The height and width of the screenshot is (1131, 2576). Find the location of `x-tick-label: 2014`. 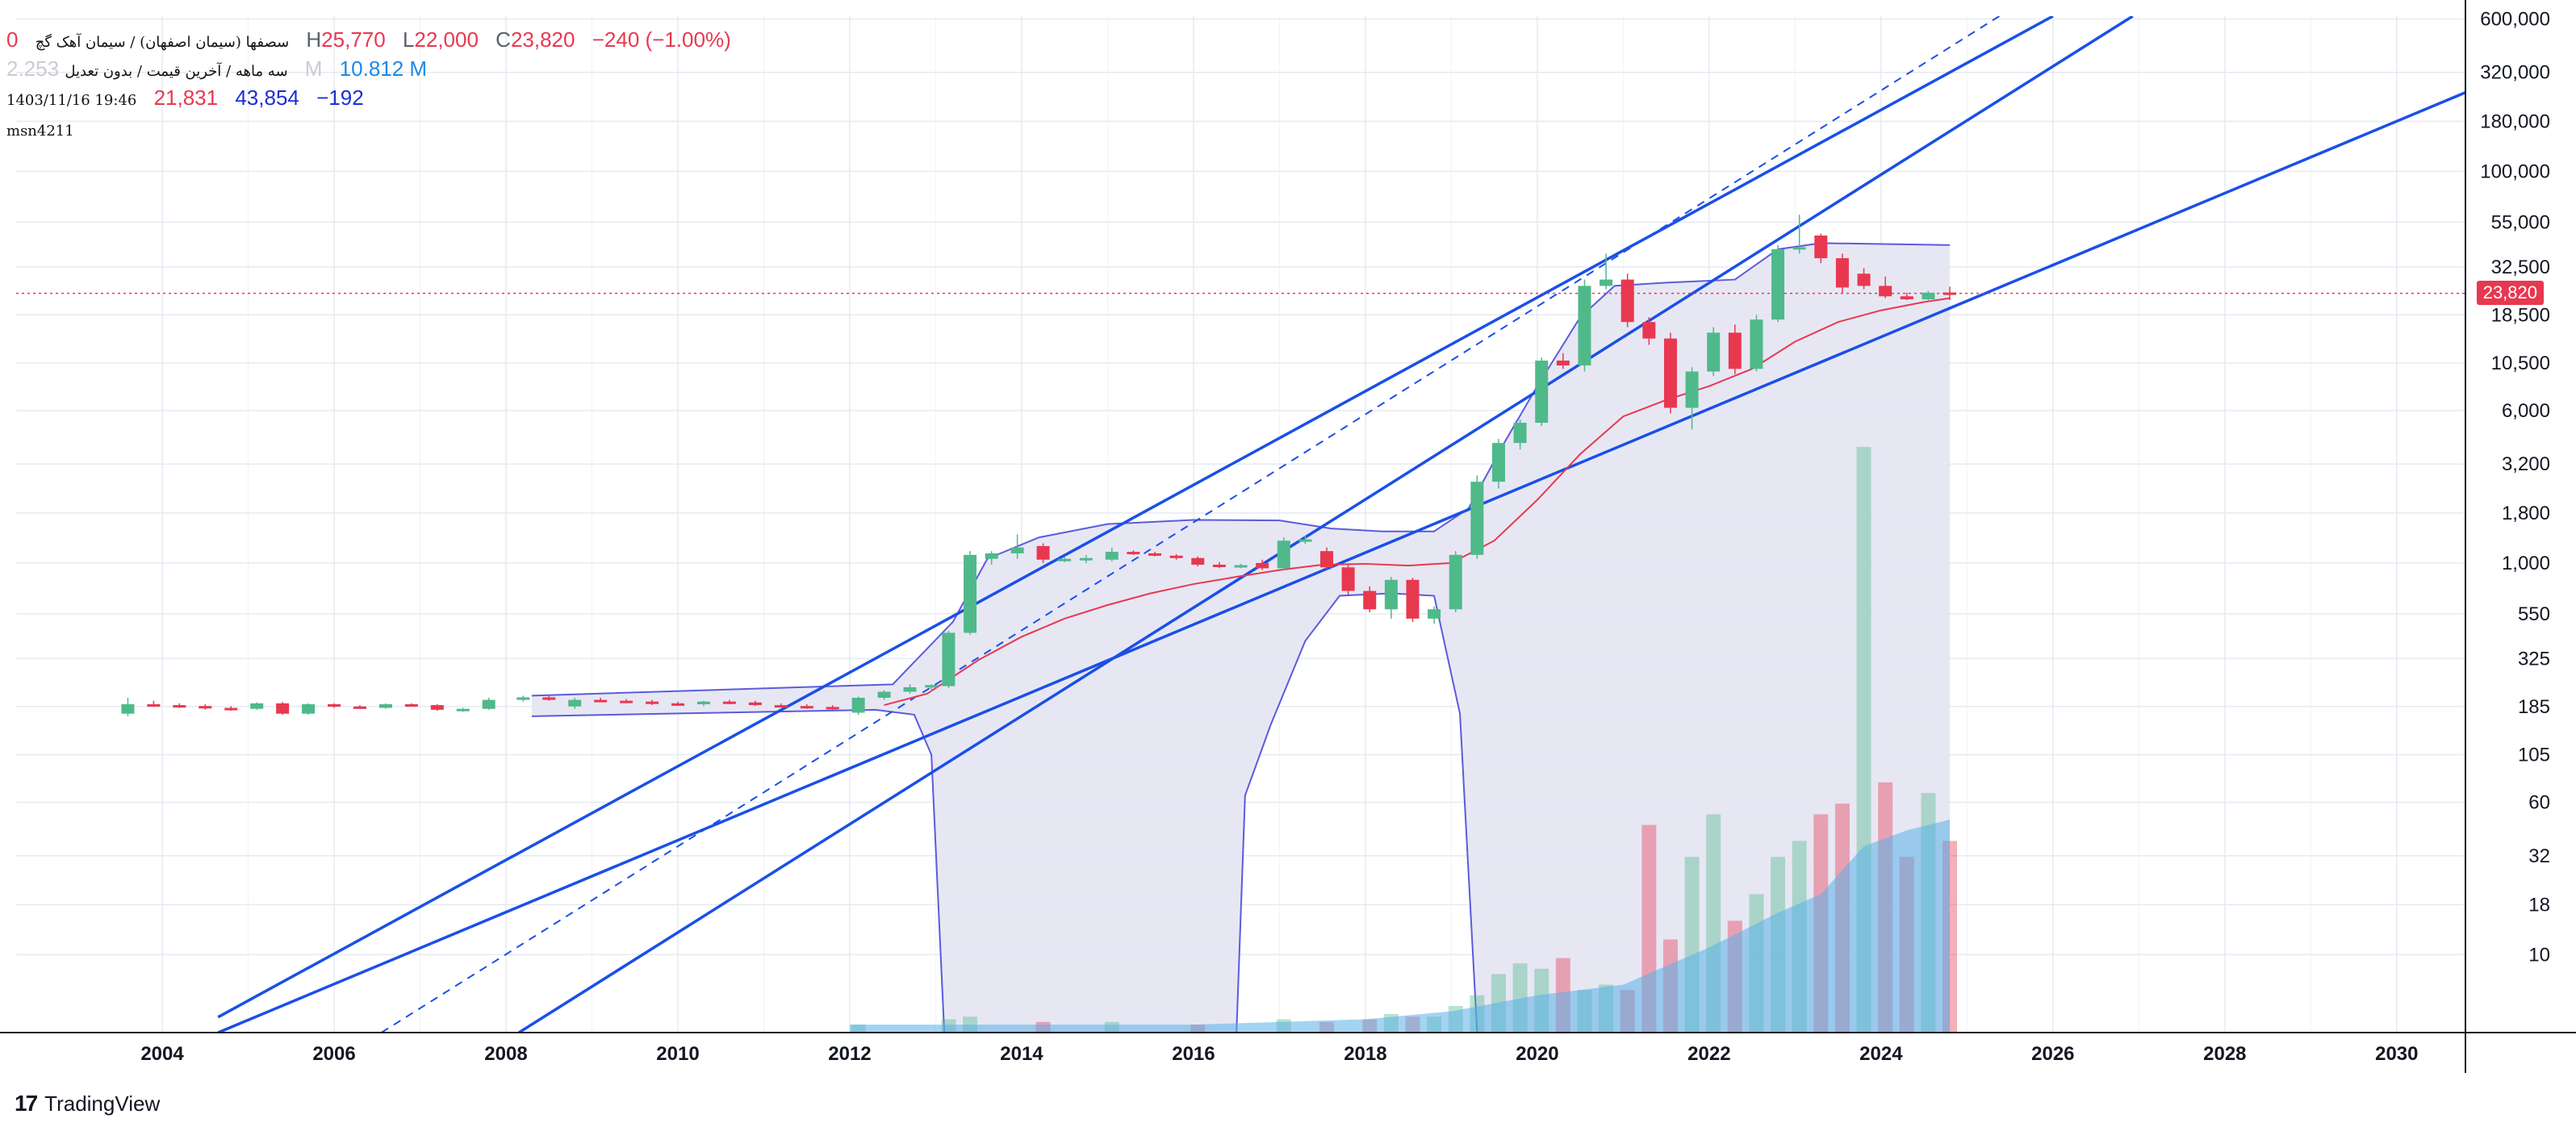

x-tick-label: 2014 is located at coordinates (1021, 1054).